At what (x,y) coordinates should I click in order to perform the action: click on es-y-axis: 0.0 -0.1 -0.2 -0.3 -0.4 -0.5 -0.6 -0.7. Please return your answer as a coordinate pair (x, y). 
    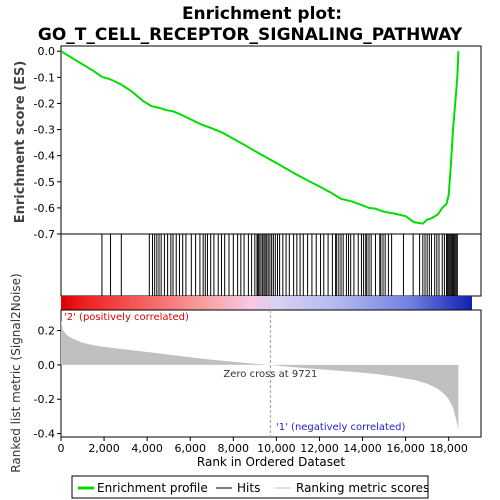
    Looking at the image, I should click on (47, 143).